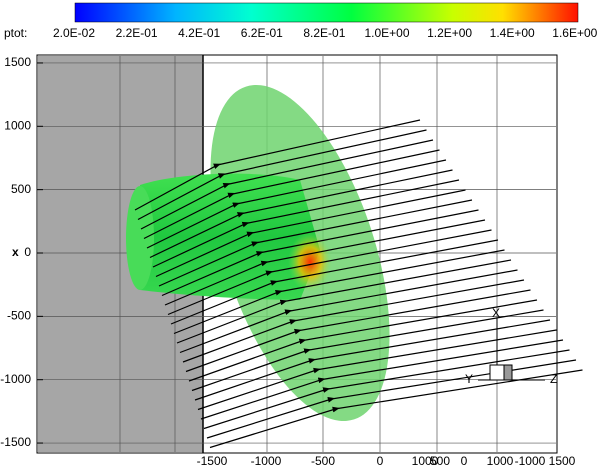 The height and width of the screenshot is (466, 600). What do you see at coordinates (15, 33) in the screenshot?
I see `colorbar-label: ptot:` at bounding box center [15, 33].